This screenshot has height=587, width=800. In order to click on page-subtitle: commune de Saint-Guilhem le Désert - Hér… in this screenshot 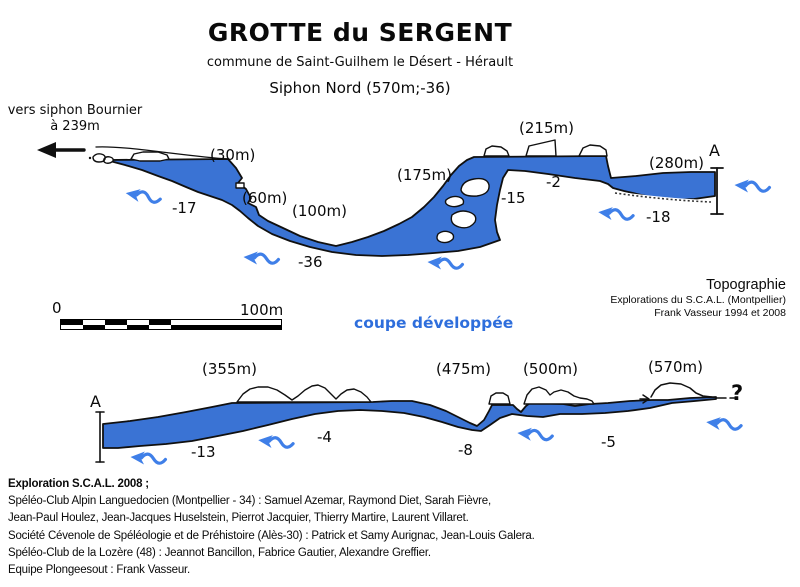, I will do `click(360, 62)`.